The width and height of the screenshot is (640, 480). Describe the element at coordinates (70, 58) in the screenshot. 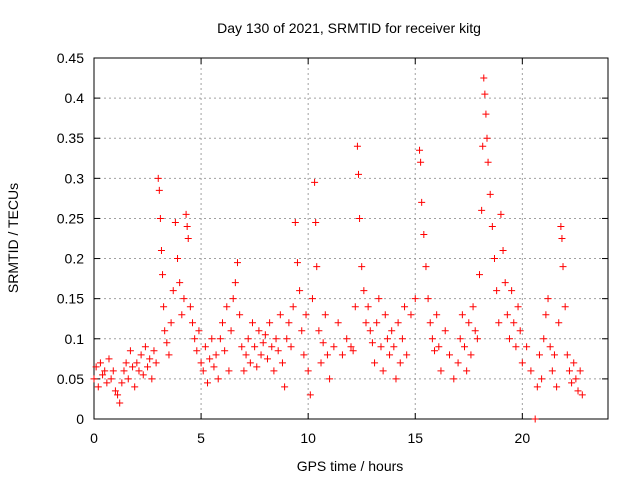

I see `y-tick-label: 0.45` at that location.